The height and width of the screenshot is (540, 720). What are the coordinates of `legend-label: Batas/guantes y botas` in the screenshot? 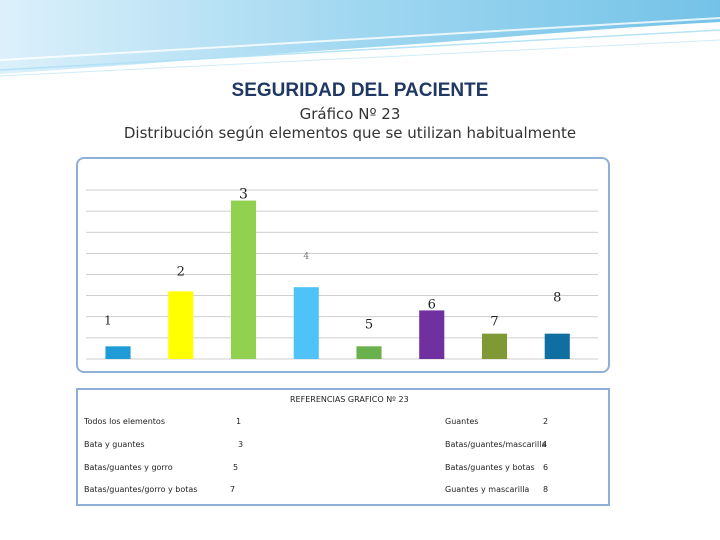 It's located at (490, 467).